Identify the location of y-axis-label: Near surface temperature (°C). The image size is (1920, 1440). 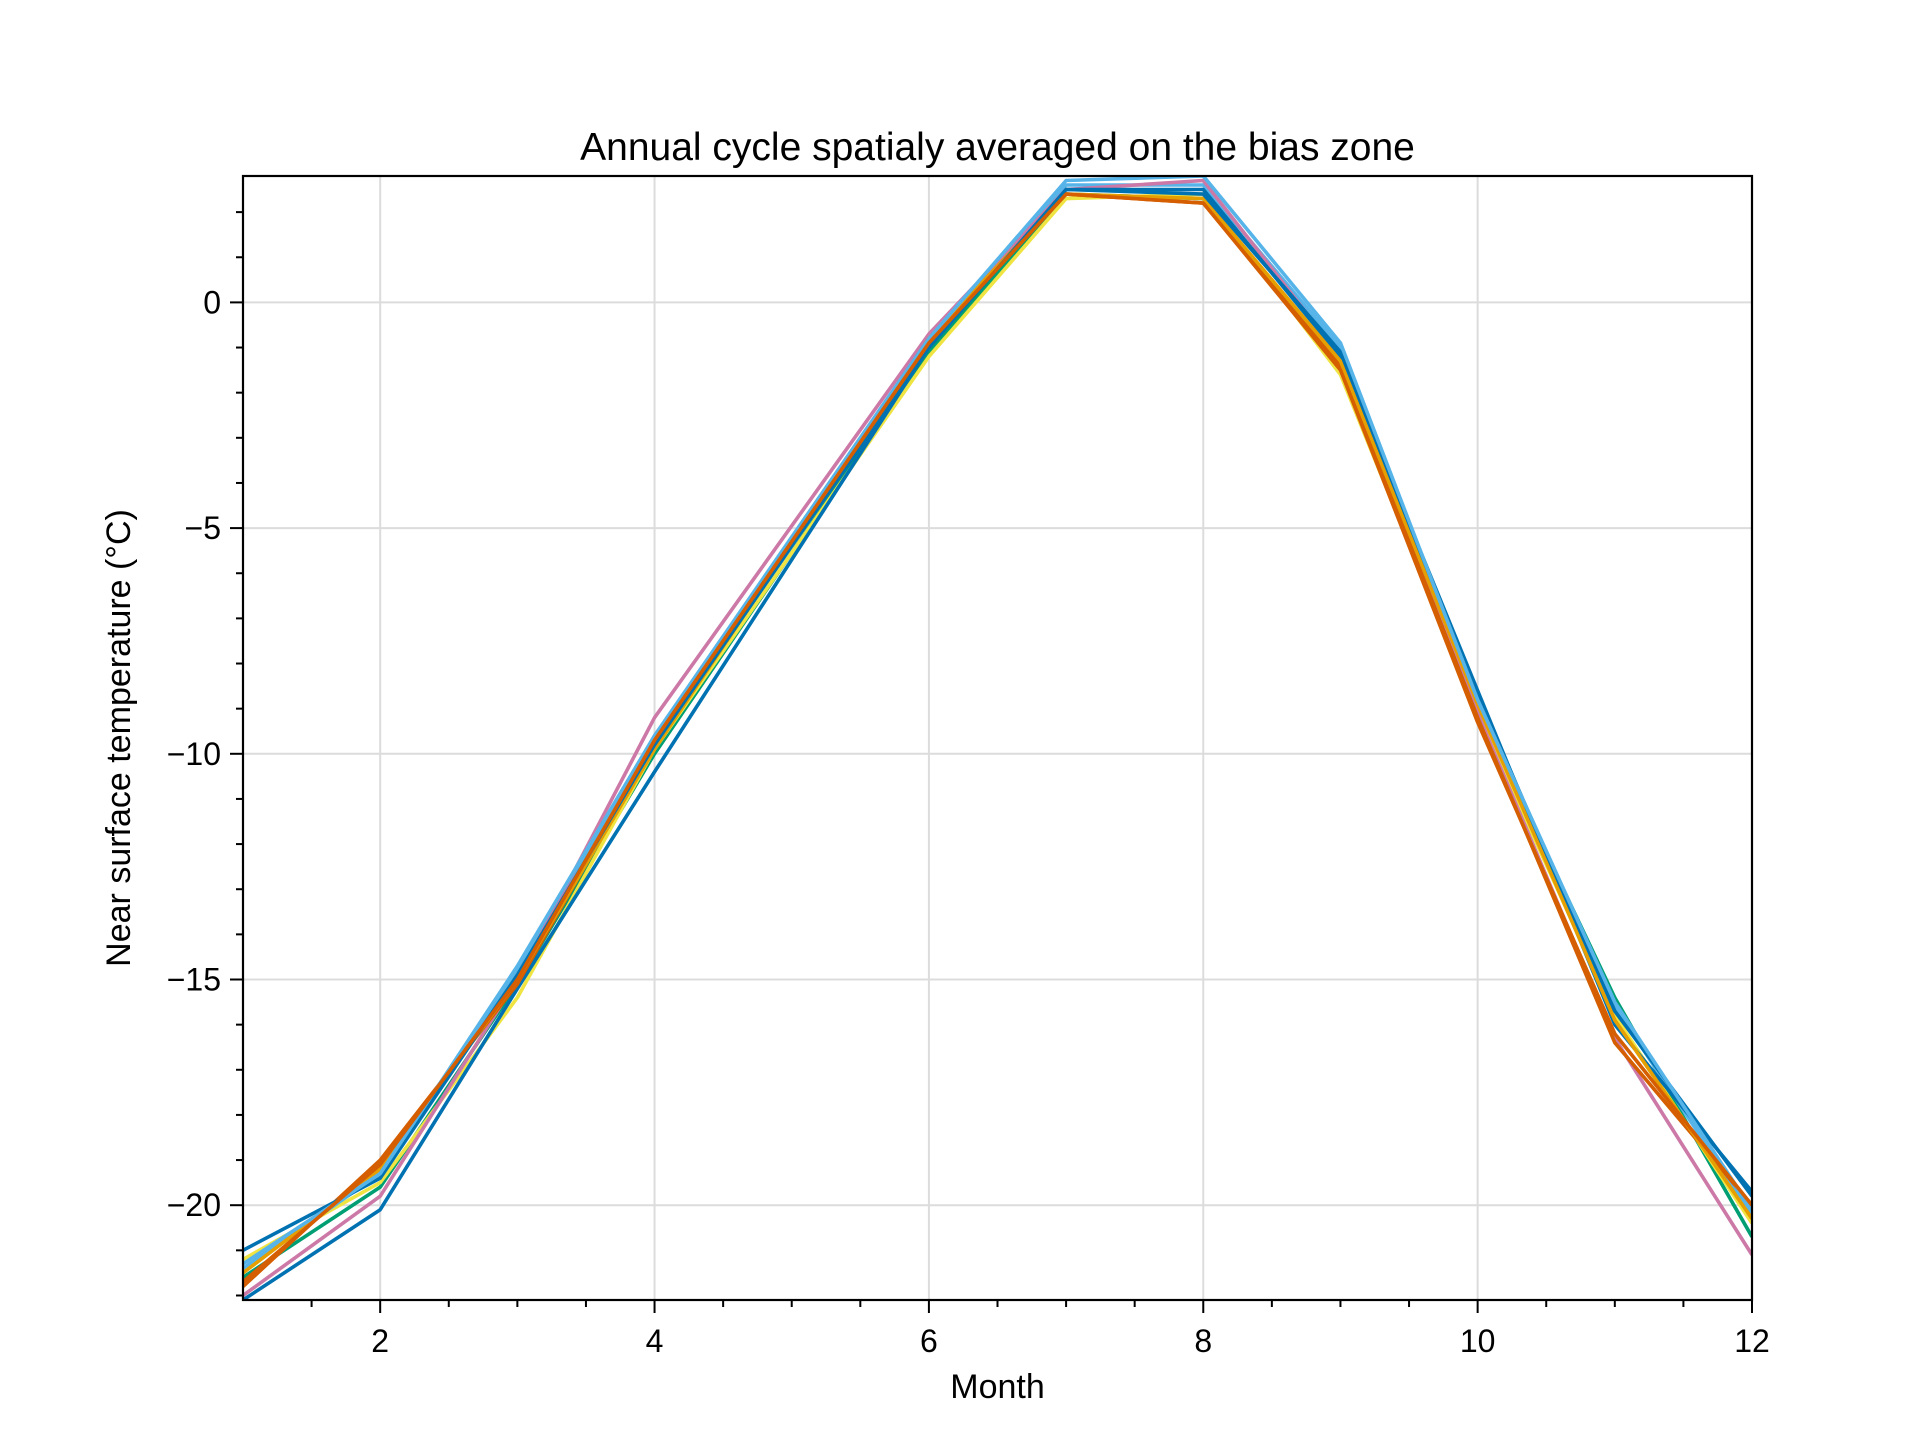
(119, 738).